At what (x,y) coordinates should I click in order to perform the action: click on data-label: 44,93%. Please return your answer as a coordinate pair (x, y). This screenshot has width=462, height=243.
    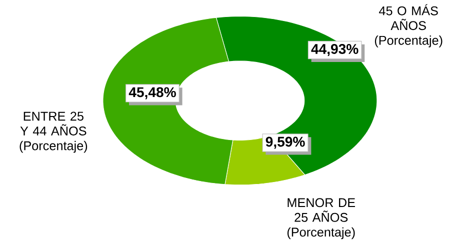
    Looking at the image, I should click on (334, 50).